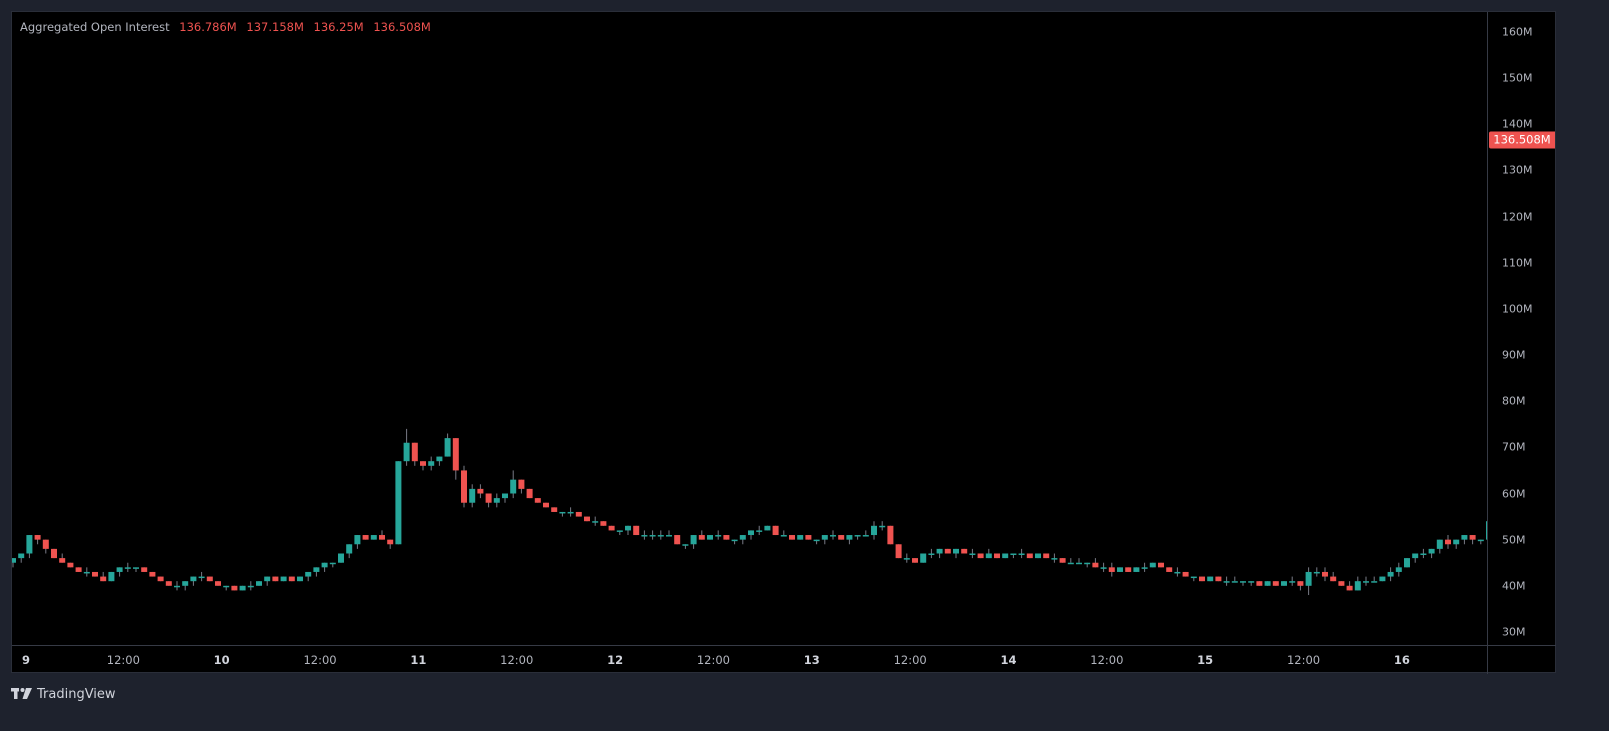 This screenshot has width=1609, height=731. What do you see at coordinates (1517, 217) in the screenshot?
I see `price-tick: 120M` at bounding box center [1517, 217].